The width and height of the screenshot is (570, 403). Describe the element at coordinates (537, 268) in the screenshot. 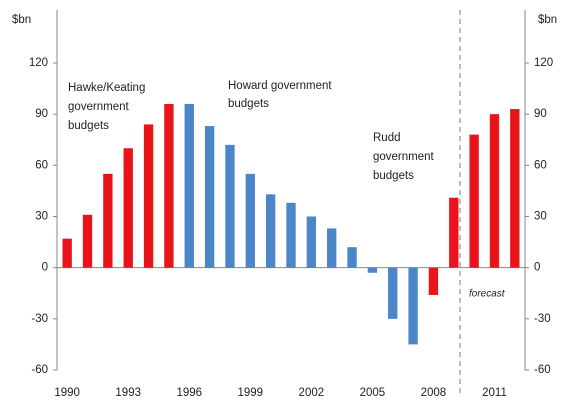

I see `y2-tick-label: 0` at that location.